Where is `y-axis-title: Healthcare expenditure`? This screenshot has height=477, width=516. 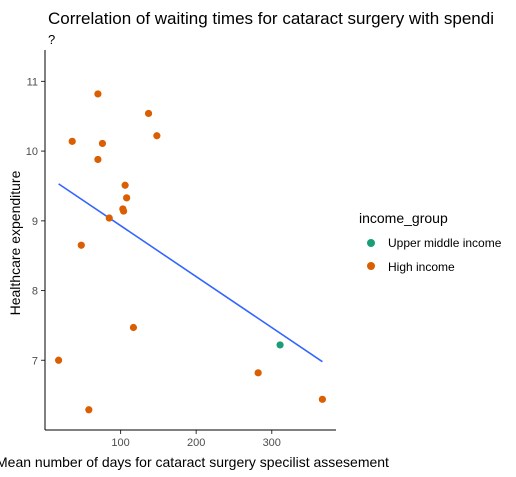 y-axis-title: Healthcare expenditure is located at coordinates (15, 242).